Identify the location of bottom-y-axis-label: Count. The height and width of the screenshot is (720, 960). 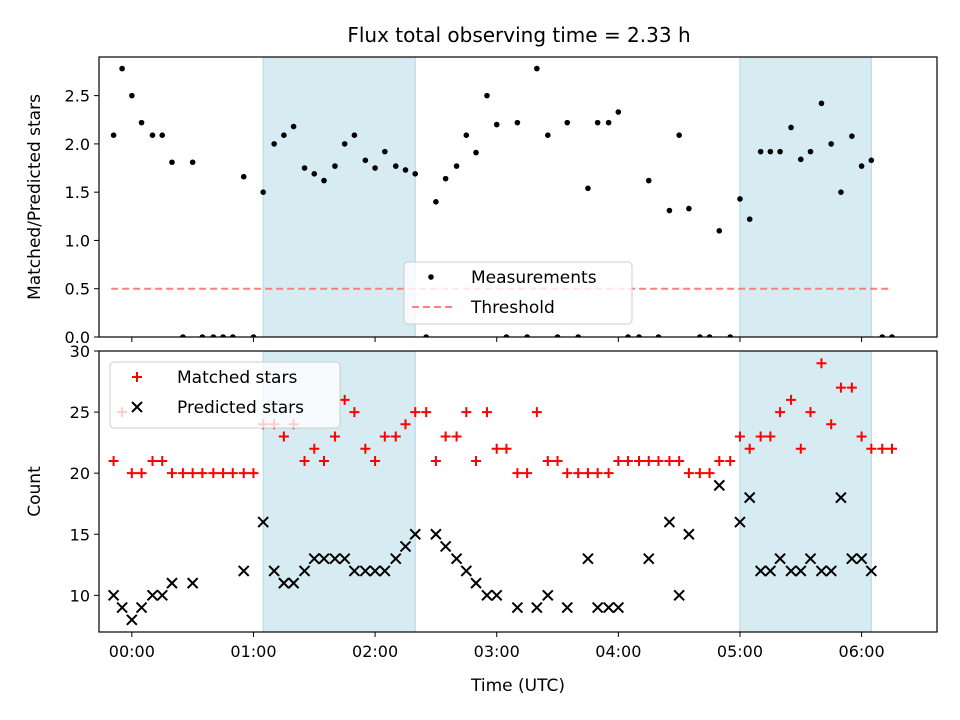
(35, 491).